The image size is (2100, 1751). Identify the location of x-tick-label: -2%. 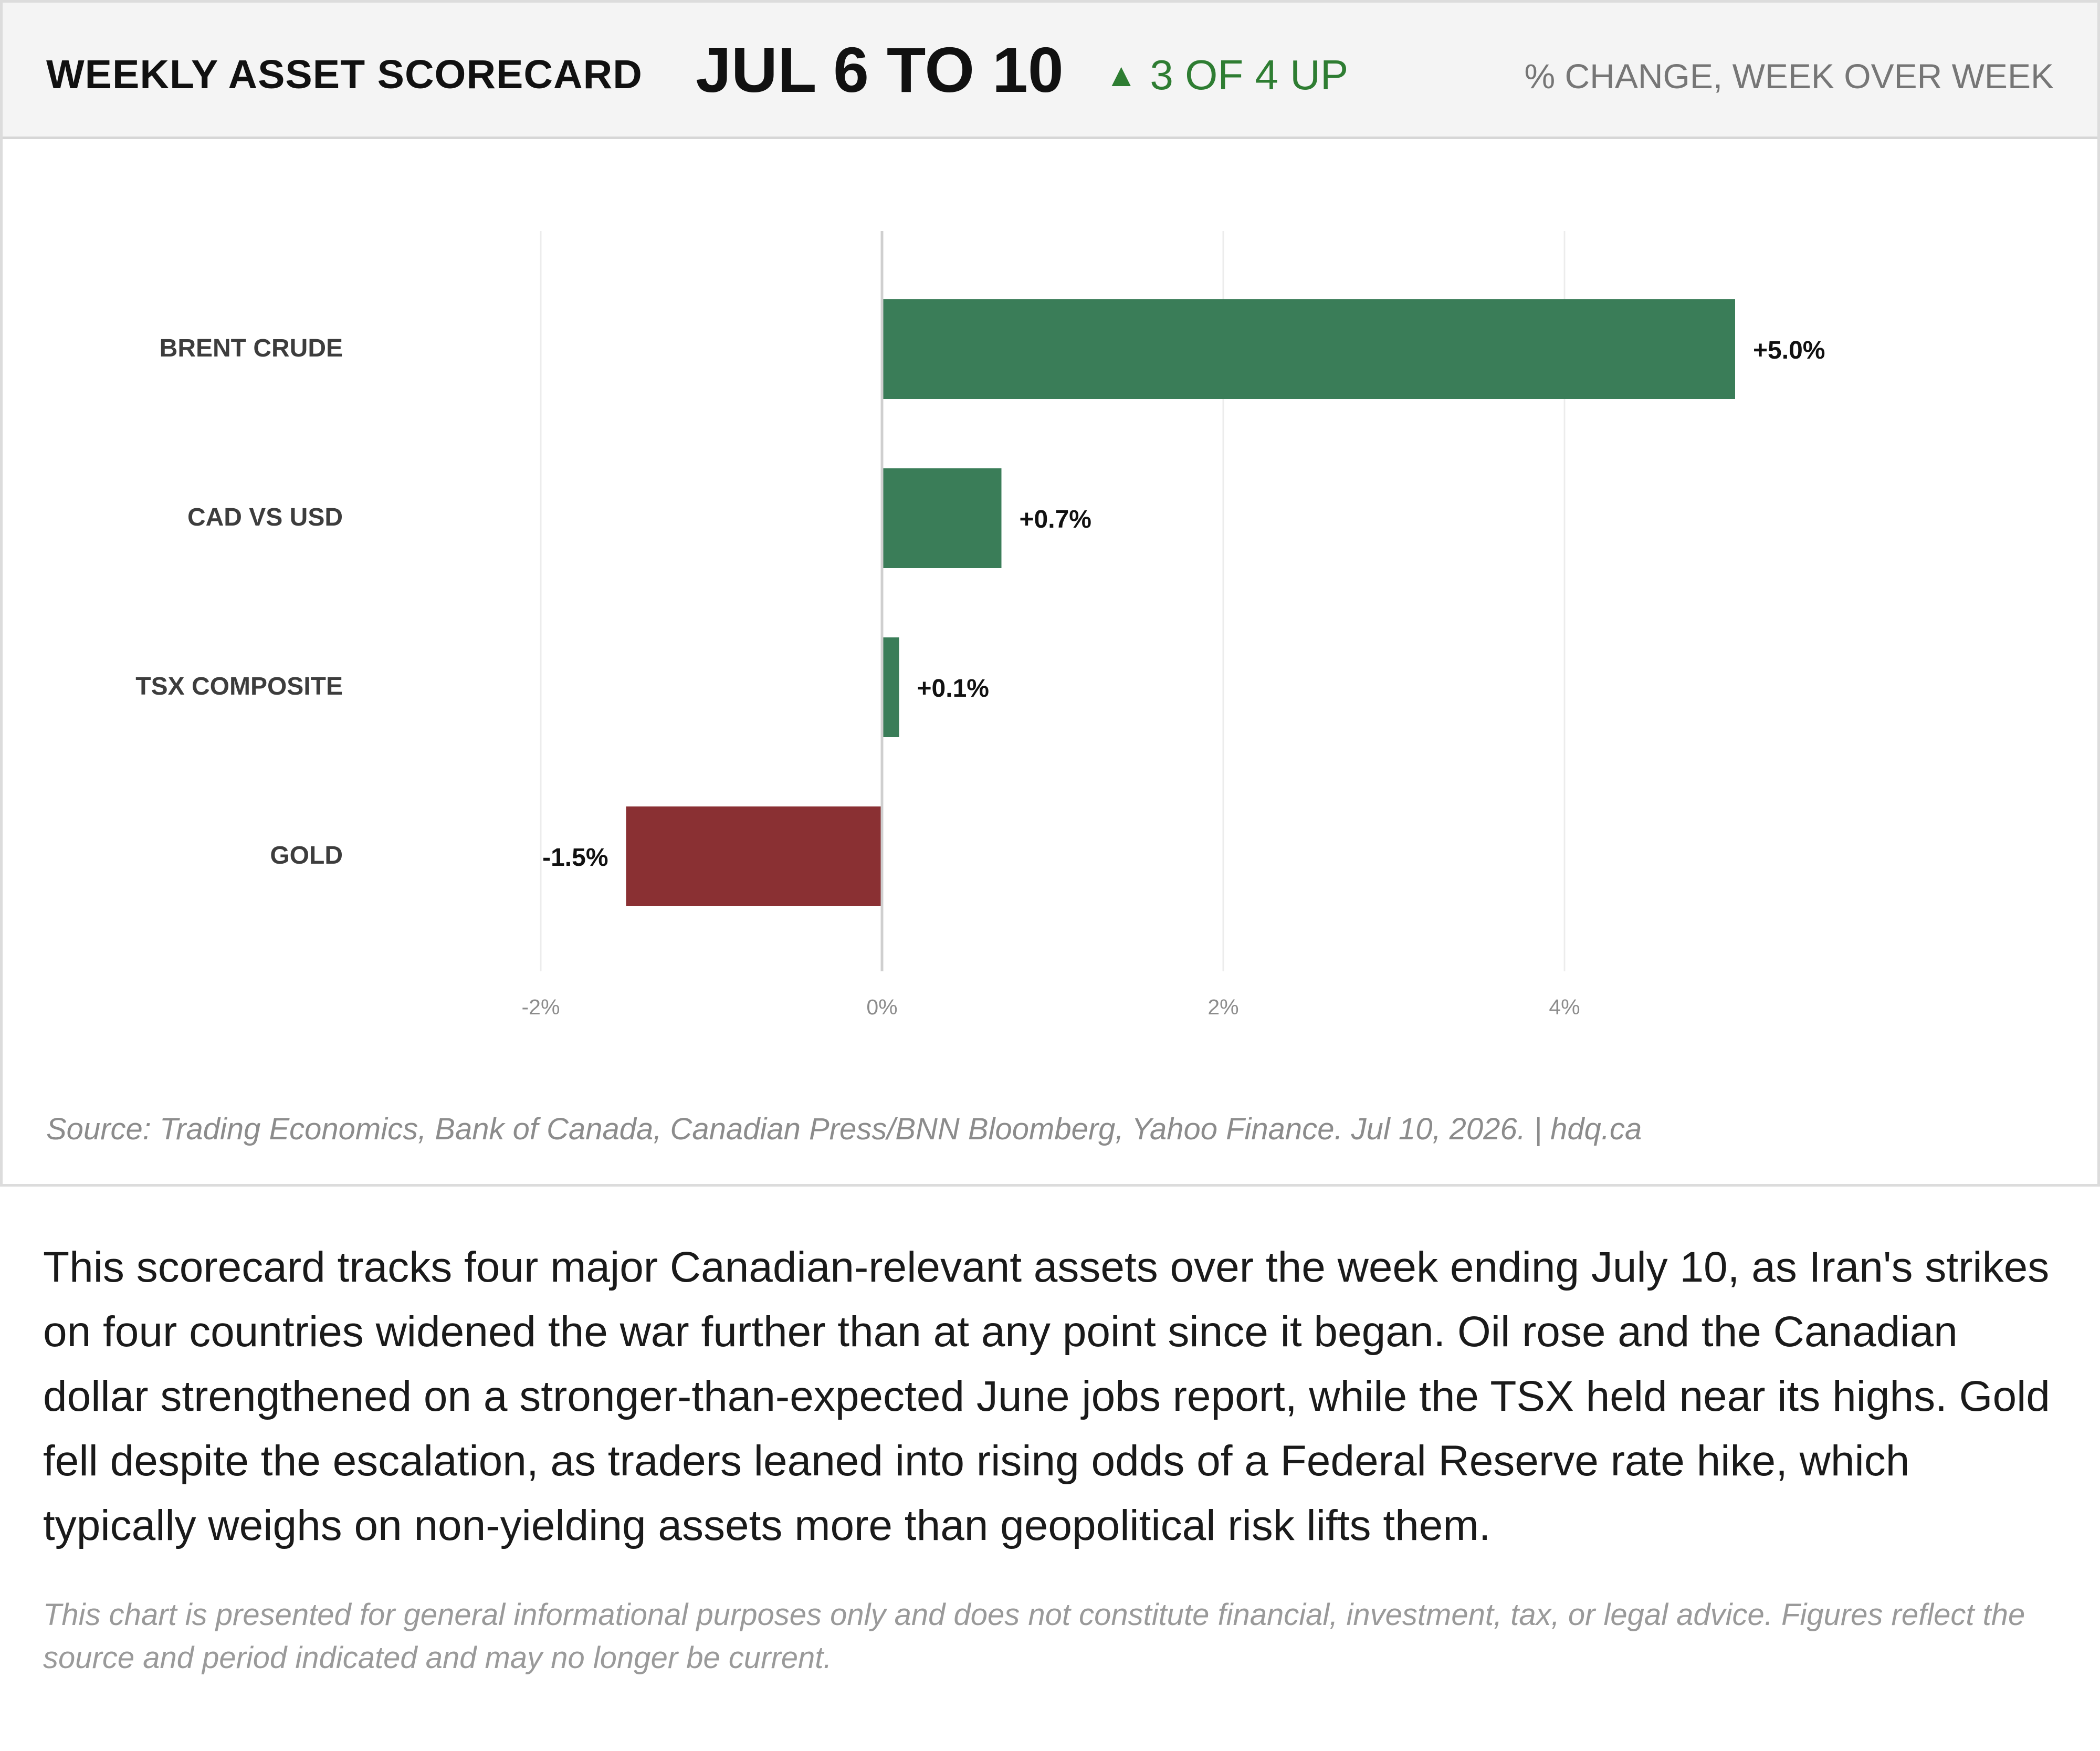
(541, 1007).